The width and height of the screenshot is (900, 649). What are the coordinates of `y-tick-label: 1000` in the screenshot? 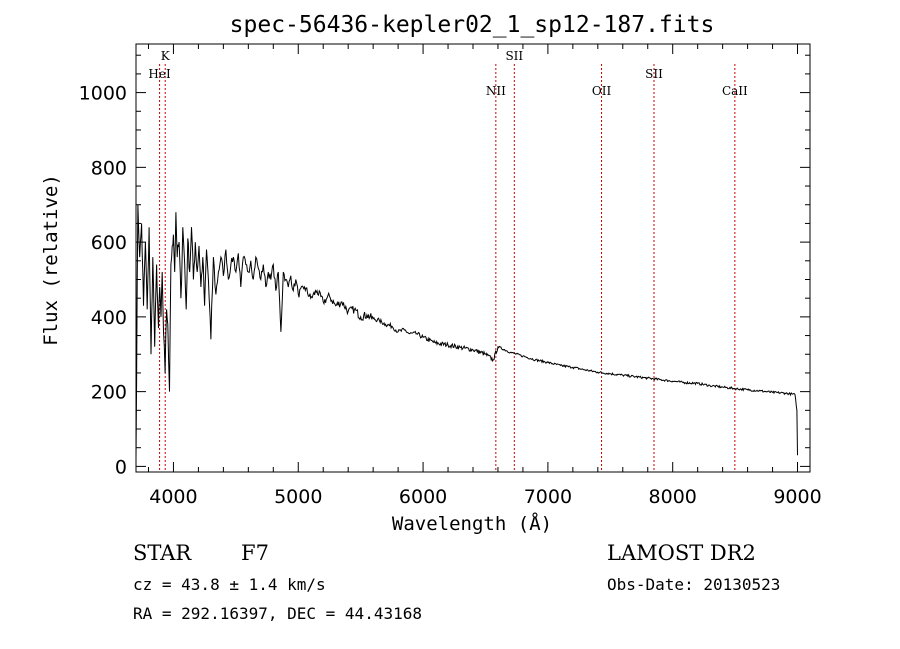 It's located at (103, 94).